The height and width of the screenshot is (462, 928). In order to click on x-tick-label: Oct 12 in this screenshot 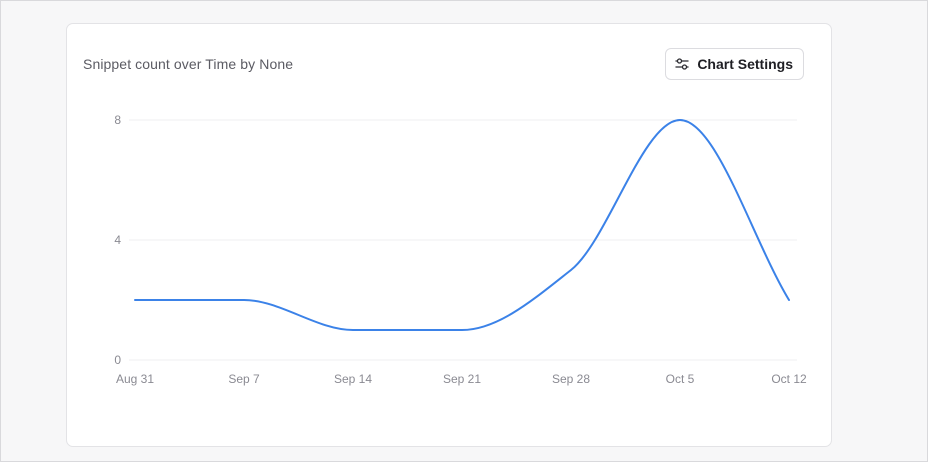, I will do `click(789, 379)`.